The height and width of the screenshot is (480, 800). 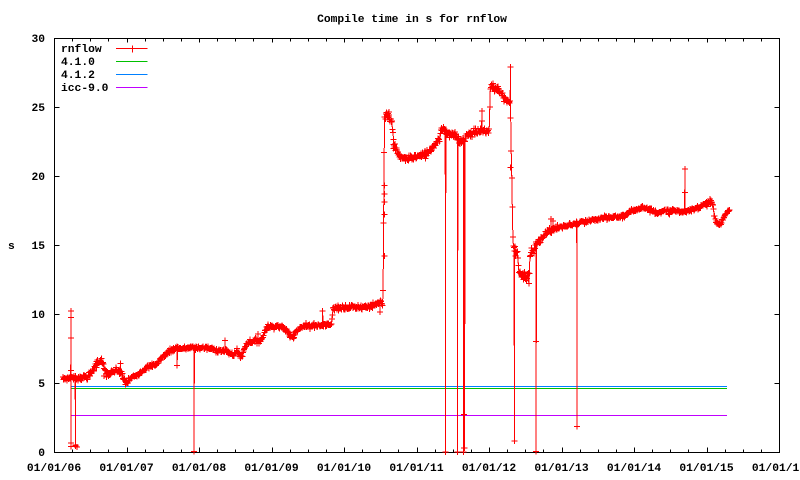 What do you see at coordinates (38, 40) in the screenshot?
I see `svg-text: 30` at bounding box center [38, 40].